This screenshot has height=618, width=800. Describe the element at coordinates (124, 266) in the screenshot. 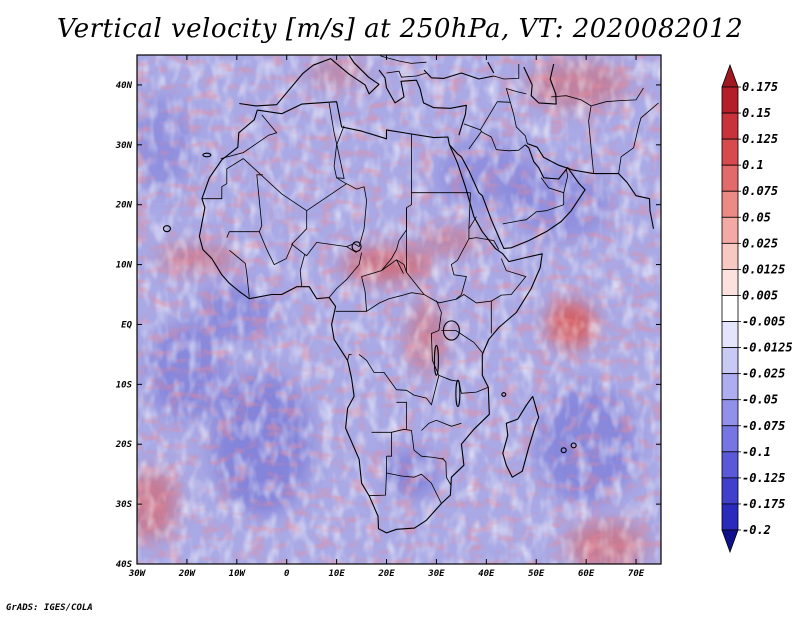

I see `lat-tick-label: 10N` at that location.